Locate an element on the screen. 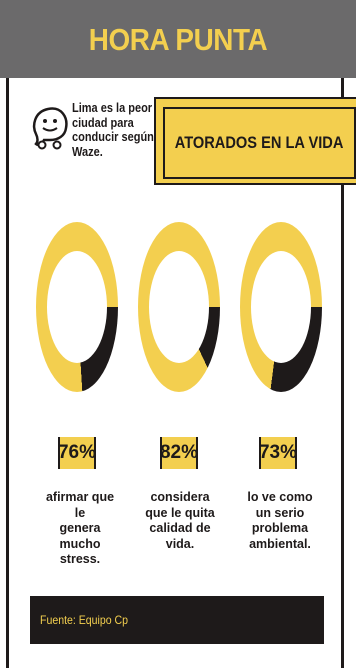  caption-2-line: que le quita is located at coordinates (180, 512).